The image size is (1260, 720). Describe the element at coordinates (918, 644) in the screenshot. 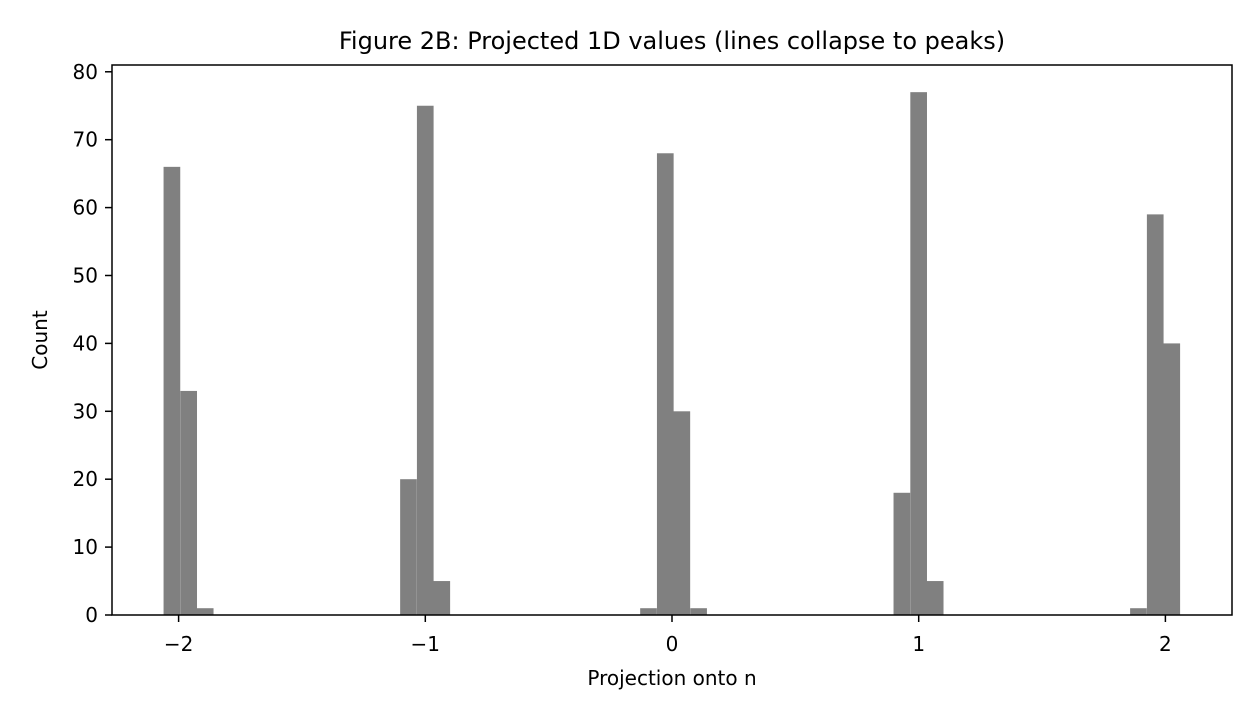

I see `x-tick-label: 1` at that location.